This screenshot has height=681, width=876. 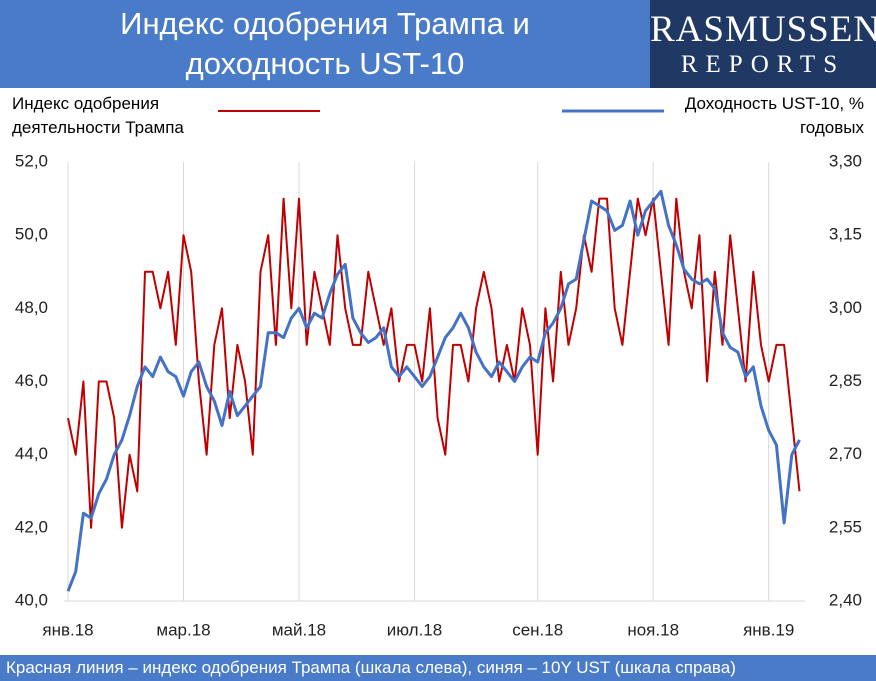 What do you see at coordinates (31, 234) in the screenshot?
I see `y-tick-label: 50,0` at bounding box center [31, 234].